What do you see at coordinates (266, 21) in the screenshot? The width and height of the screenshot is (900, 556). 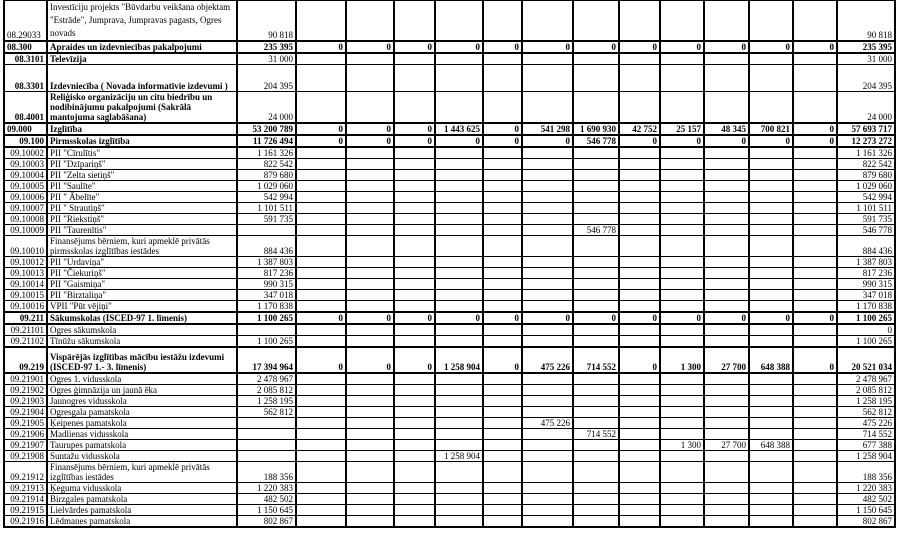 I see `value-cell: 90 818` at bounding box center [266, 21].